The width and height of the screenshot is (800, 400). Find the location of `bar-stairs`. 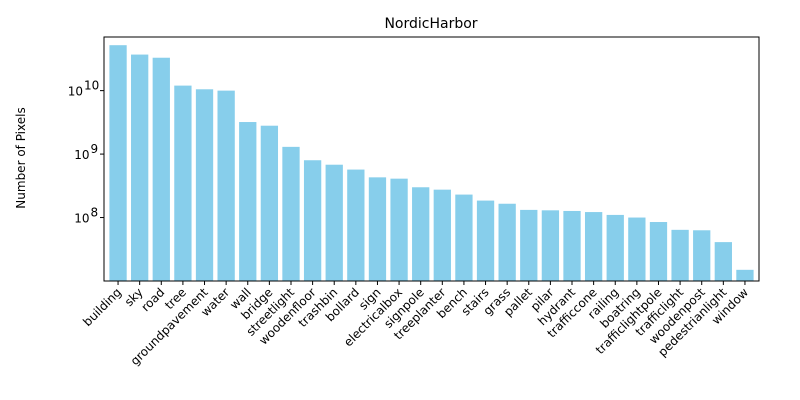

bar-stairs is located at coordinates (485, 240).